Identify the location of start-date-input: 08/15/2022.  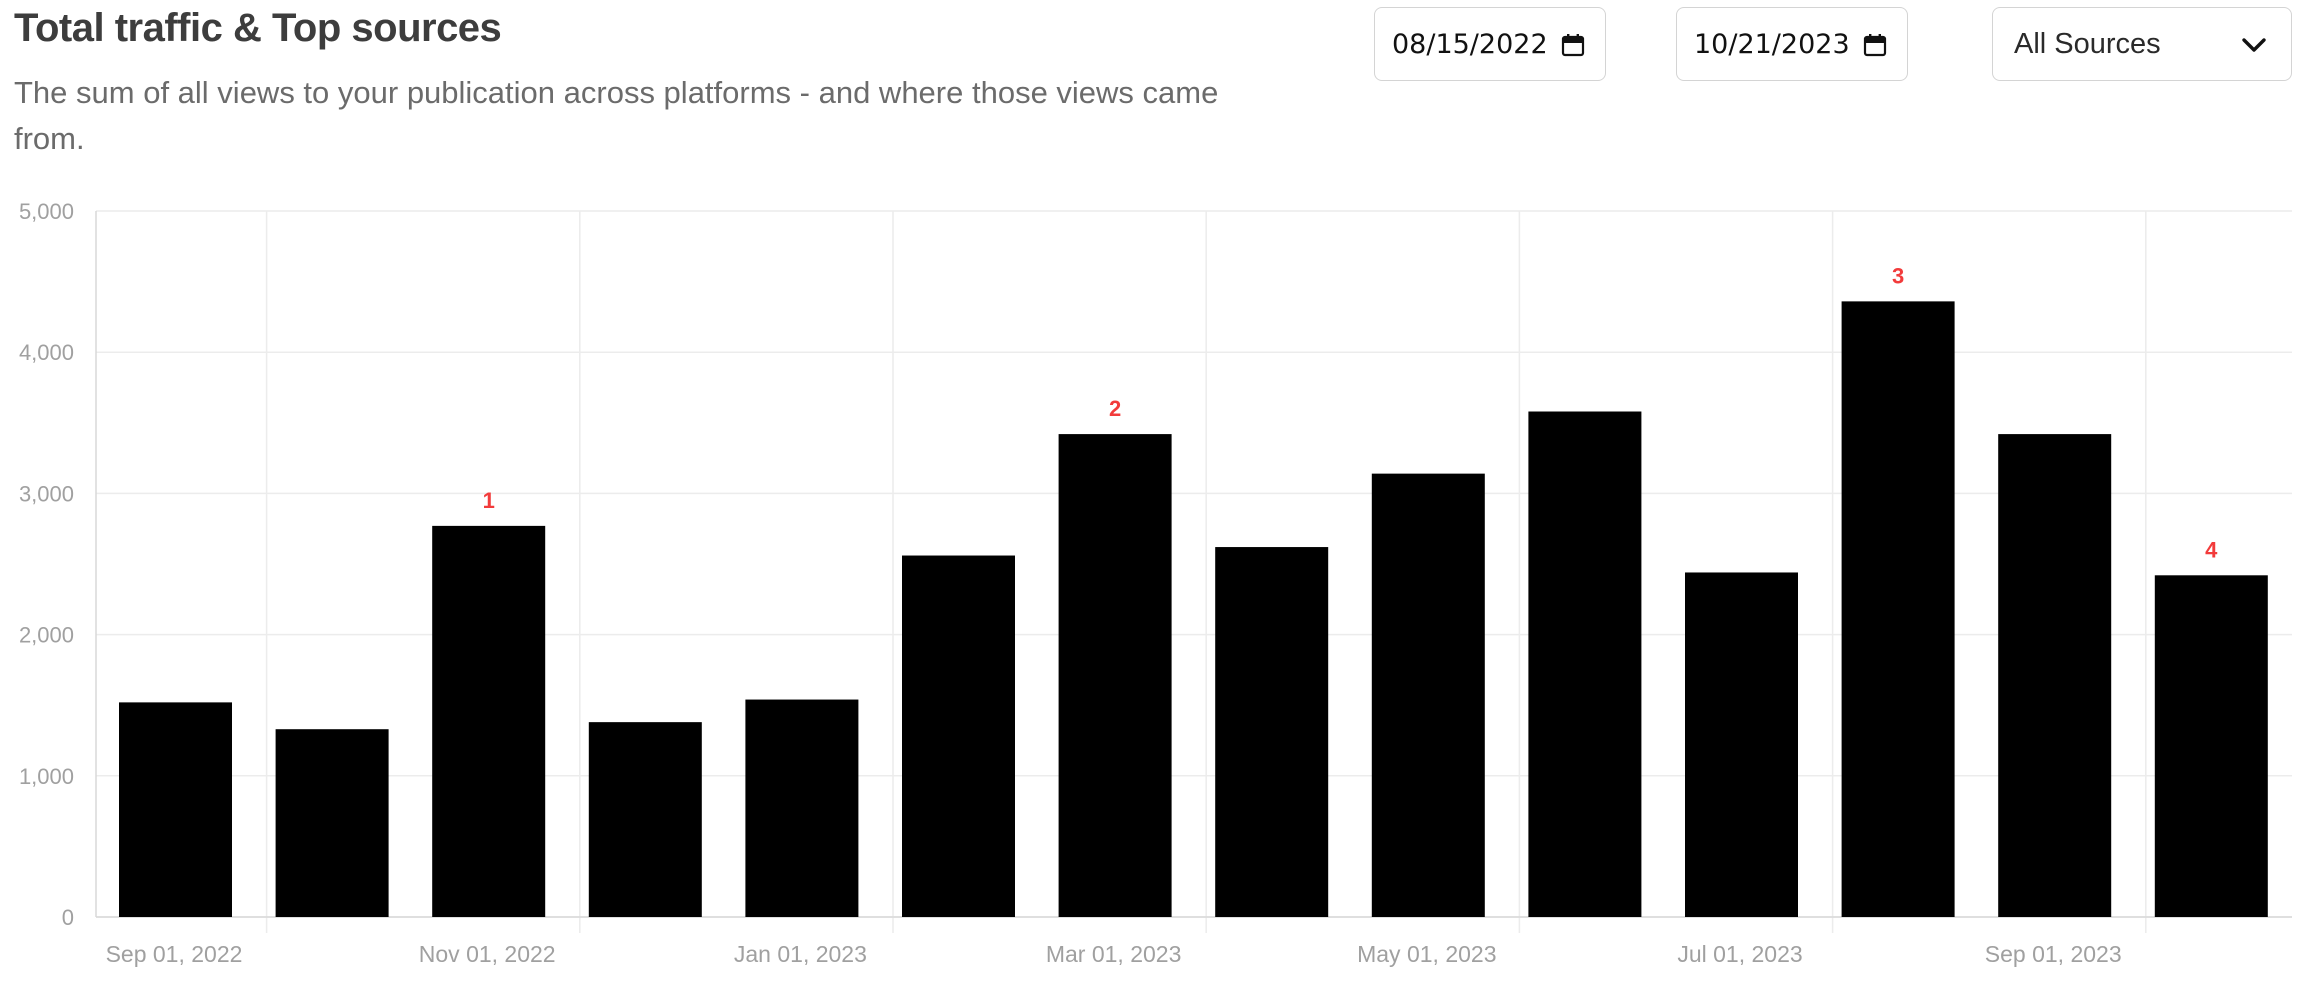
(1490, 44).